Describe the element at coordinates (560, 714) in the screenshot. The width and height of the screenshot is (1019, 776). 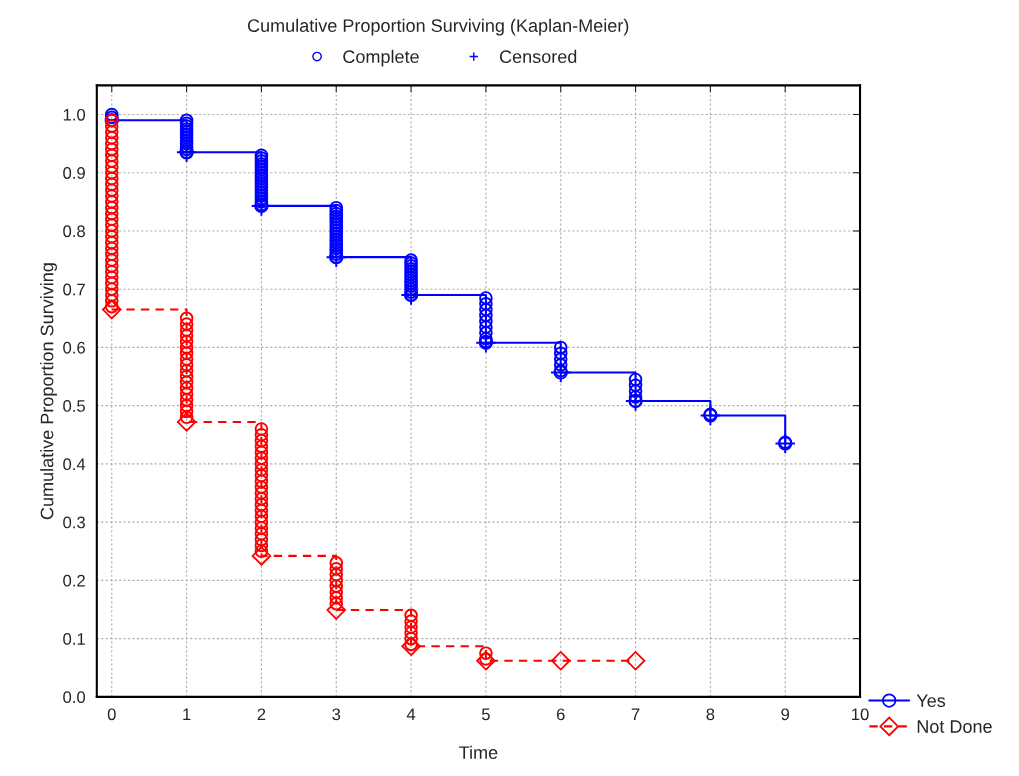
I see `x-tick-label: 6` at that location.